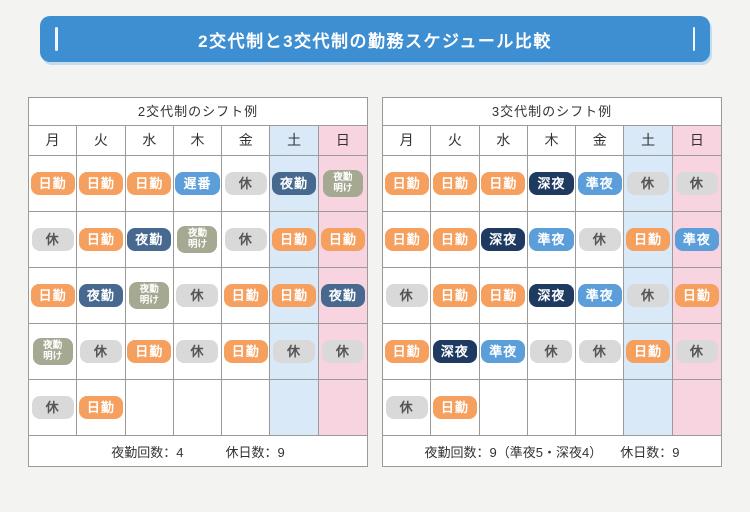 Image resolution: width=750 pixels, height=512 pixels. I want to click on banner-left-bar, so click(56, 39).